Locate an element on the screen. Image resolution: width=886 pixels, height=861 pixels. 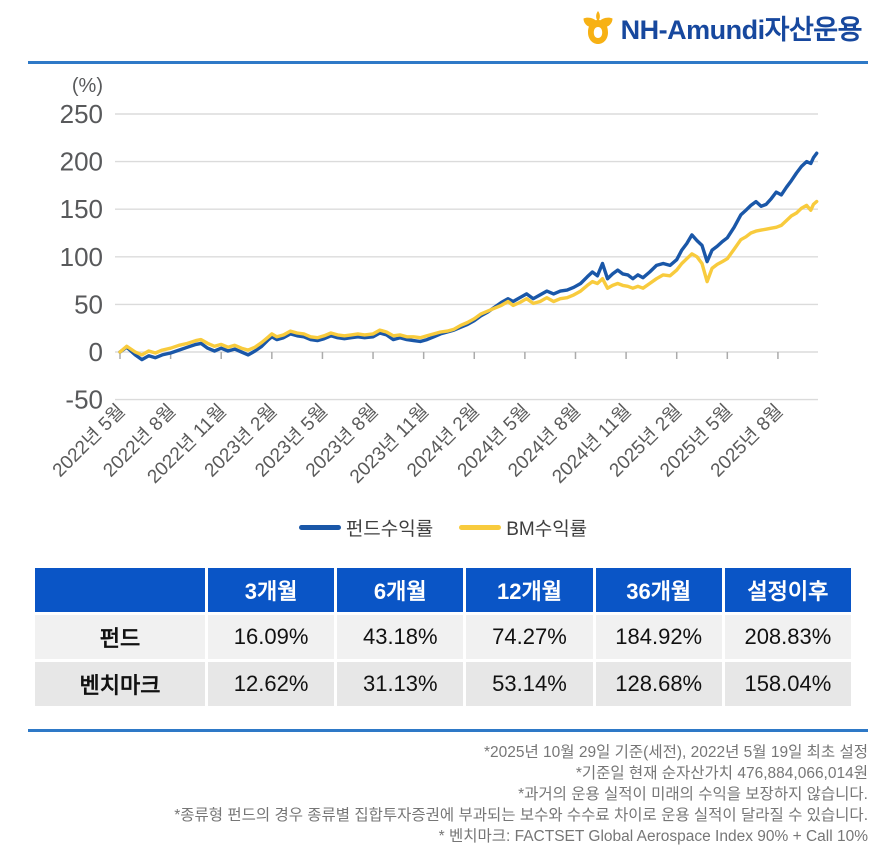
benchmark-inception-value: 158.04% is located at coordinates (787, 684).